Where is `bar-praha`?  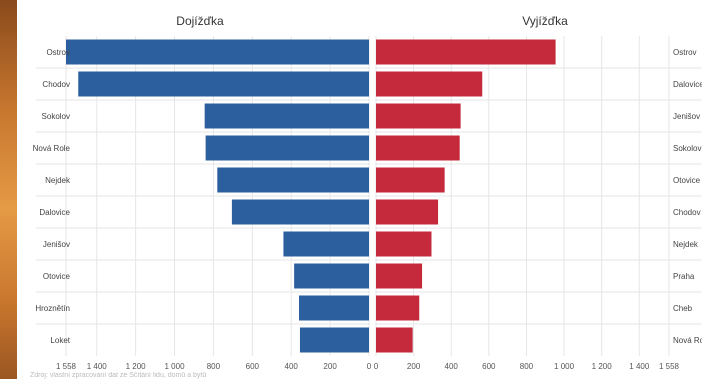 bar-praha is located at coordinates (399, 276).